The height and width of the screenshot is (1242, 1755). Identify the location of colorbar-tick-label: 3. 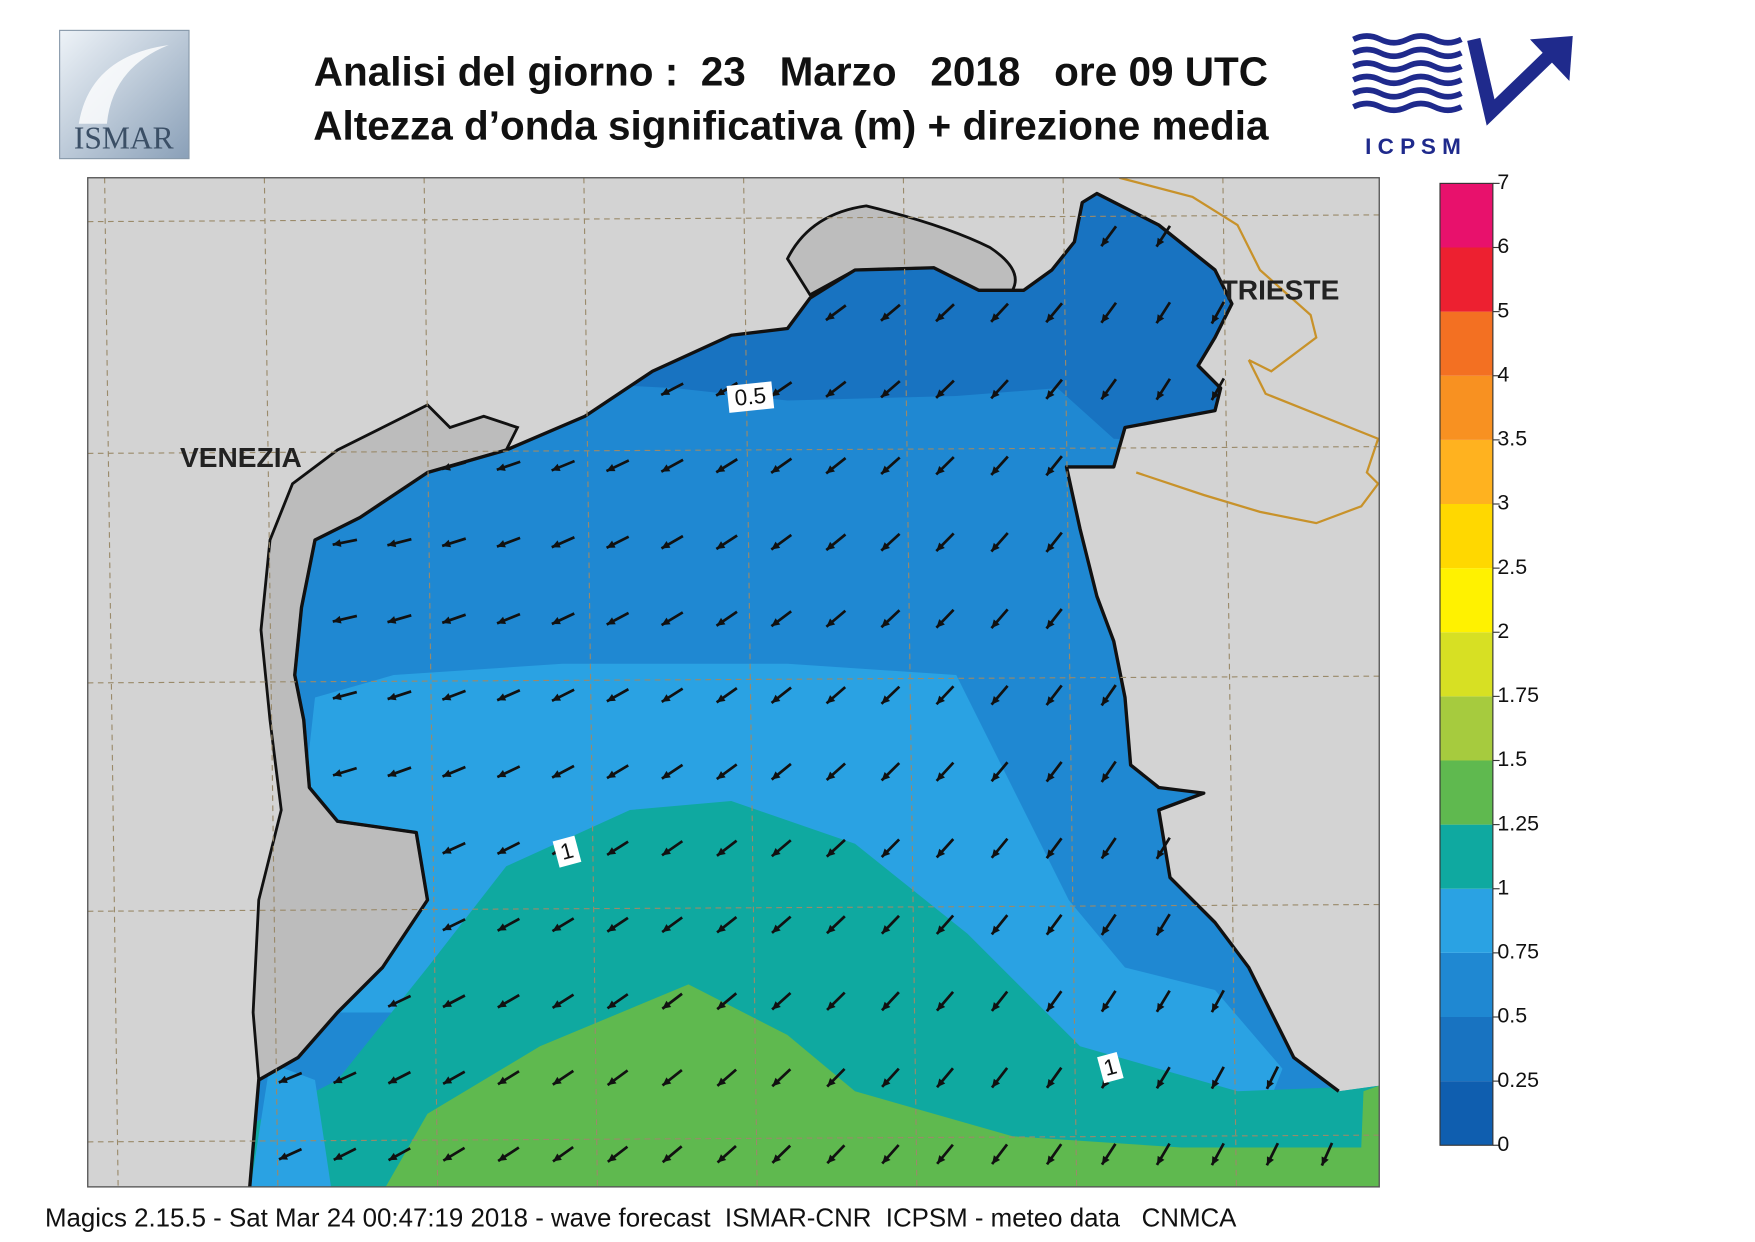
(1503, 503).